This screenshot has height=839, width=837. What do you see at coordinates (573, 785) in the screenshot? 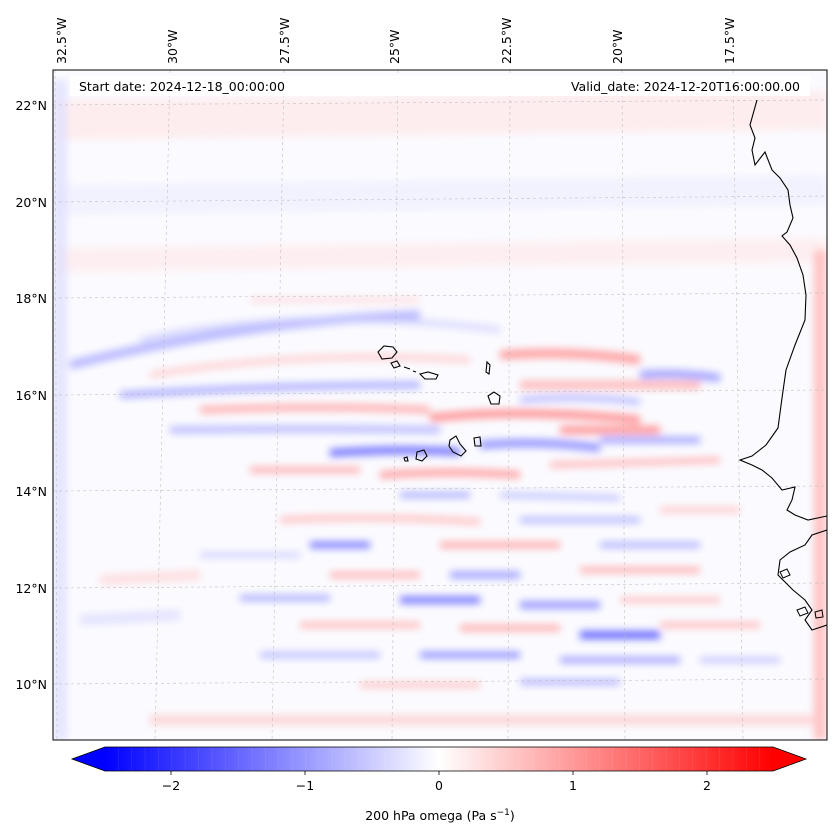
I see `colorbar-tick-label: 1` at bounding box center [573, 785].